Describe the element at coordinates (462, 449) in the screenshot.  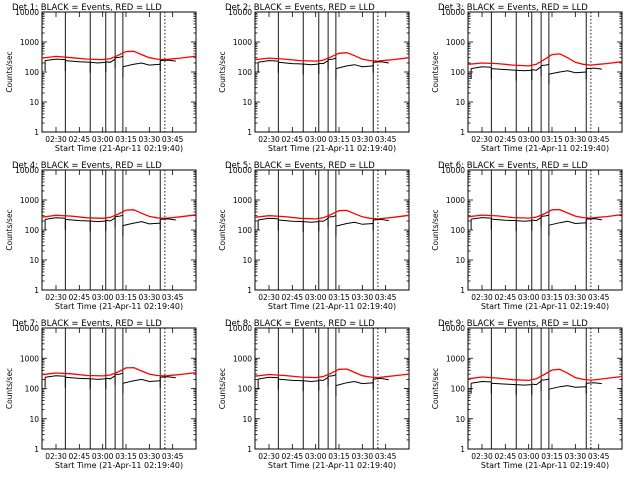
I see `y-tick-label: 1` at that location.